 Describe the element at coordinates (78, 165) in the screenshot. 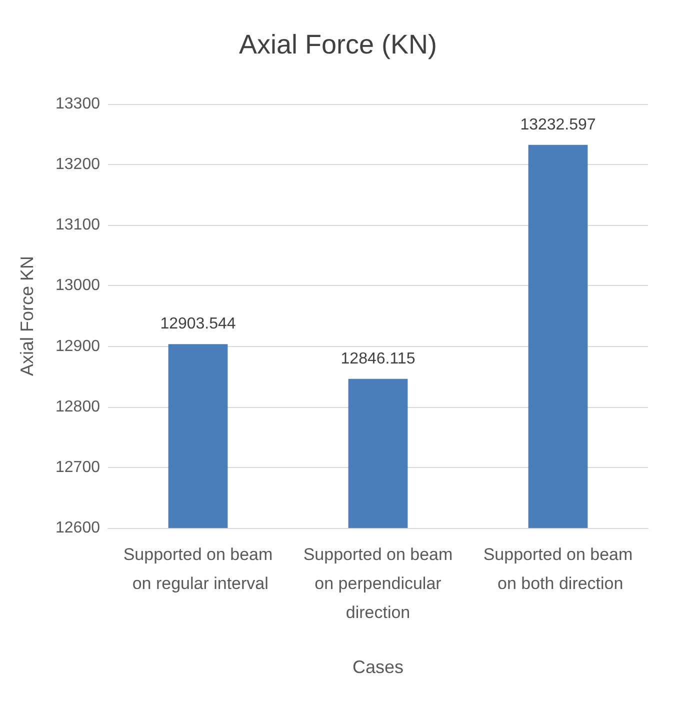

I see `y-tick-label: 13200` at that location.